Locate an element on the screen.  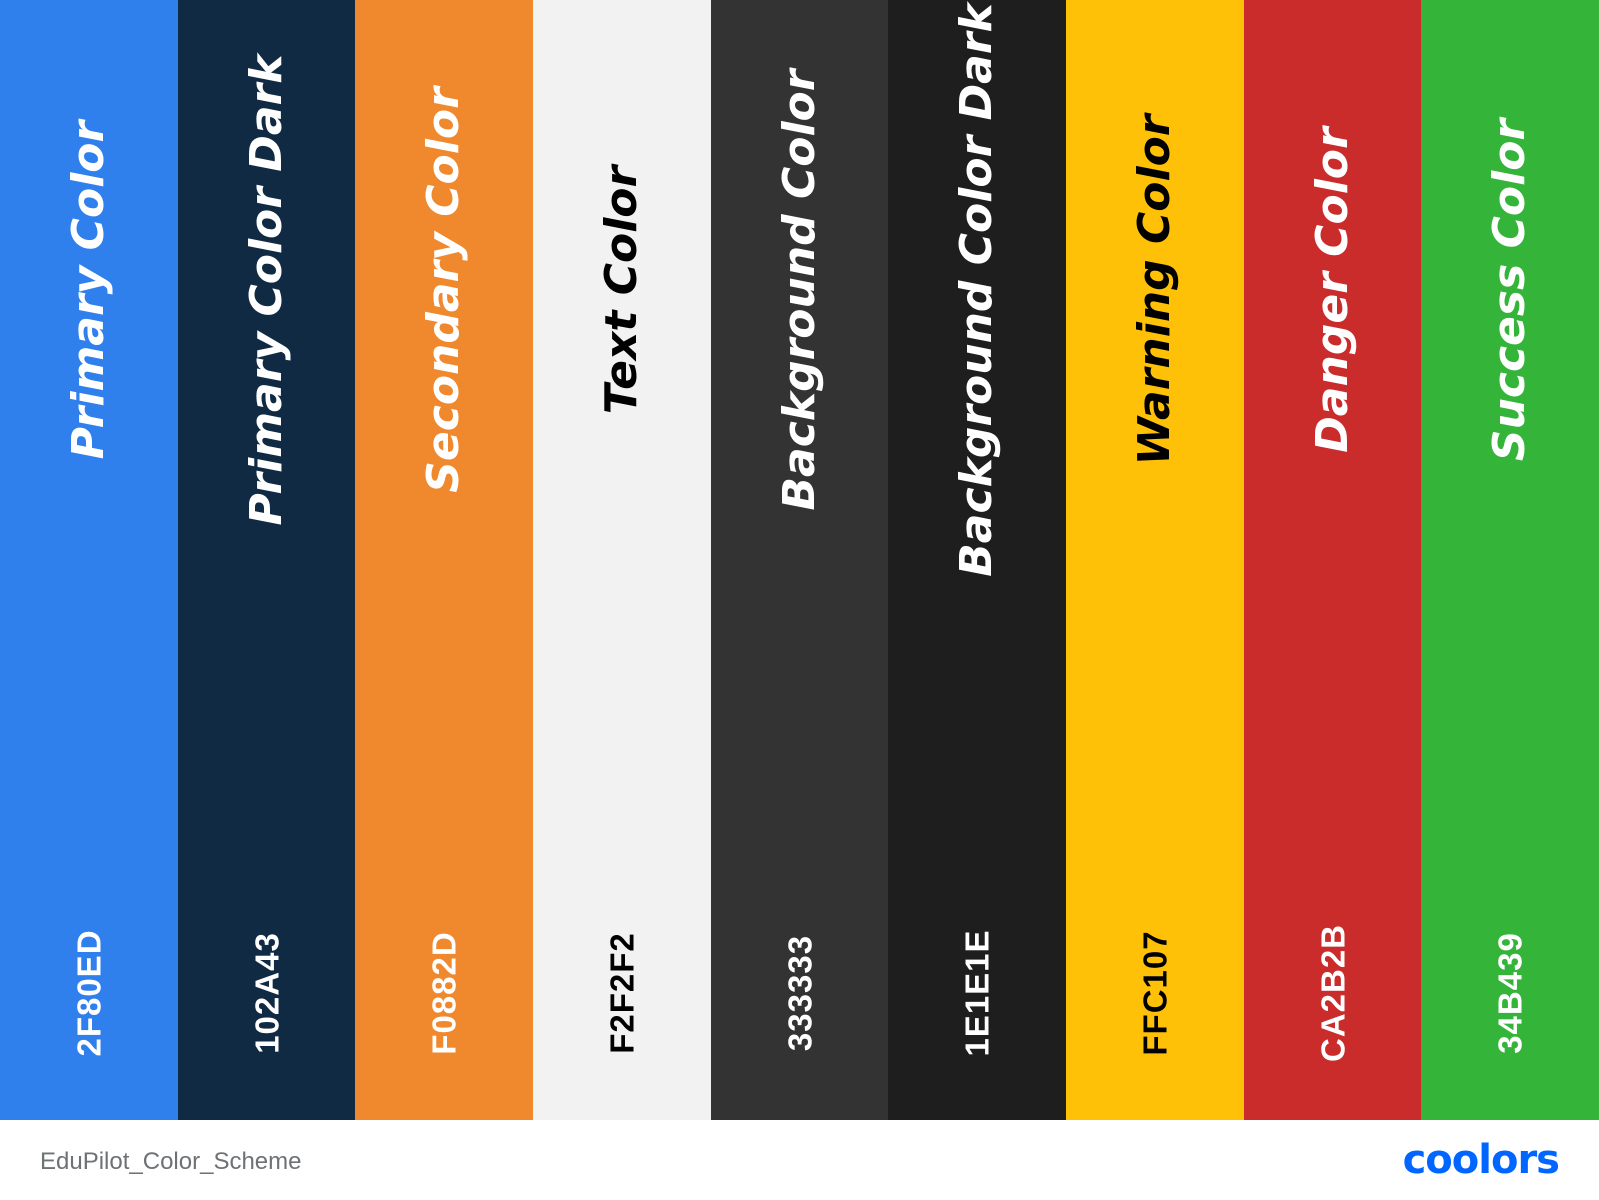
swatch-danger-color: Danger Color CA2B2B is located at coordinates (1332, 560).